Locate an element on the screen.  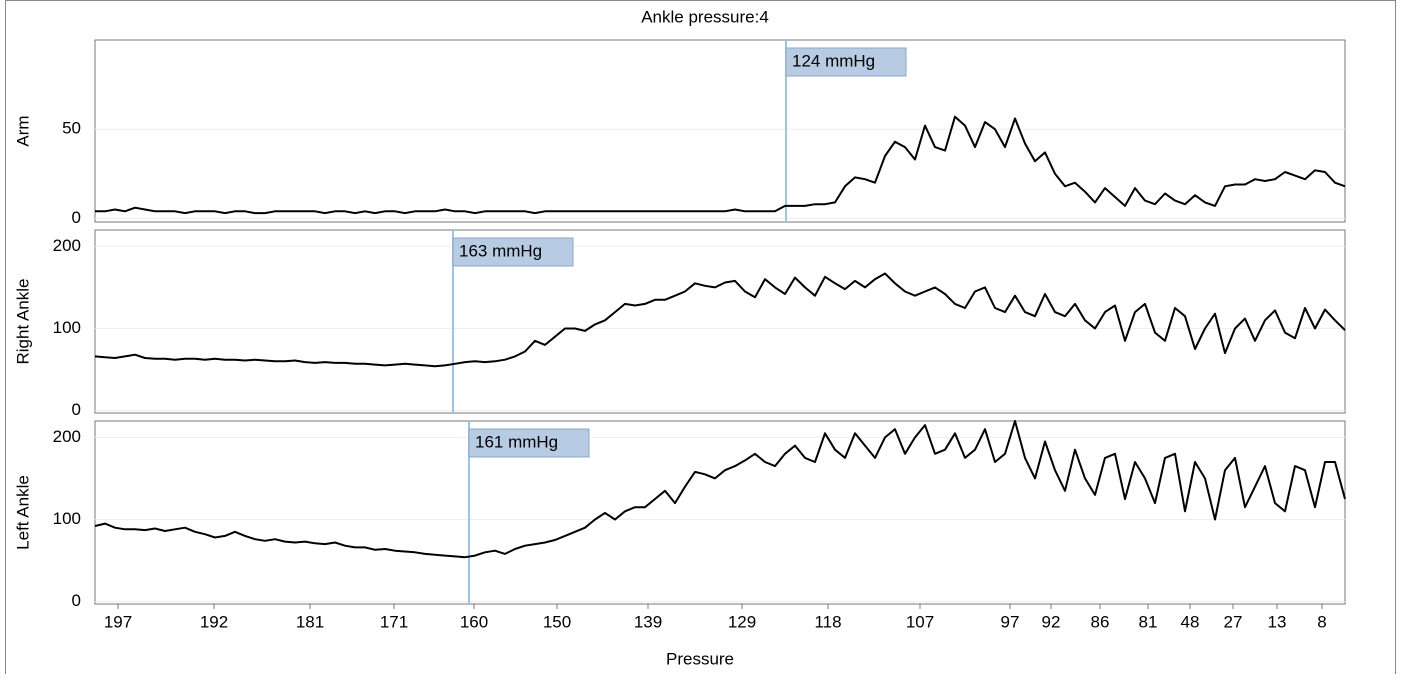
x-tick-label: 192 is located at coordinates (214, 621).